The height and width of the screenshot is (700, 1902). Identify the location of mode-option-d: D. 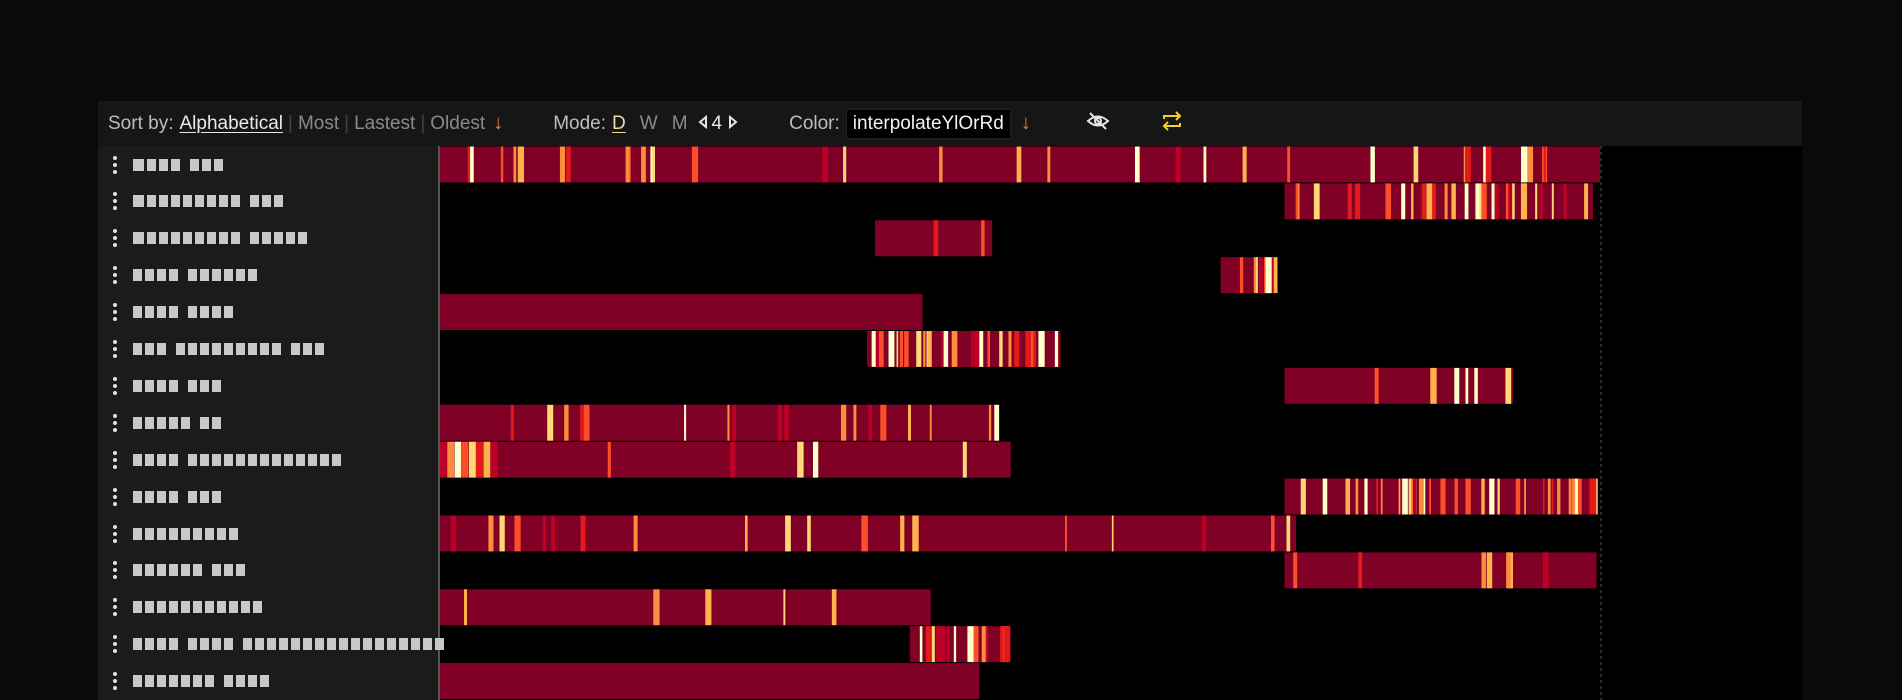
(619, 123).